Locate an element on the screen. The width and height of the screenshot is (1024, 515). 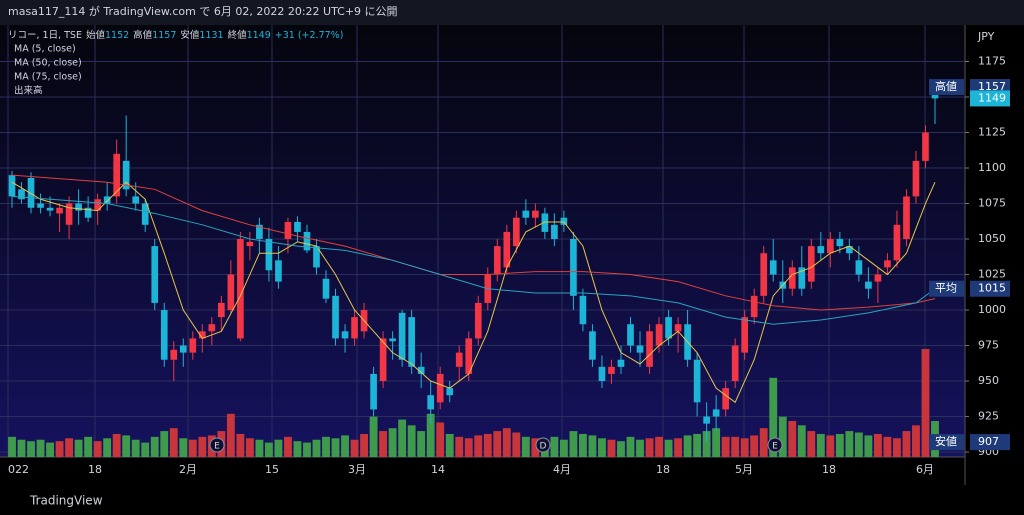
y-tick-label: 1025 is located at coordinates (992, 274).